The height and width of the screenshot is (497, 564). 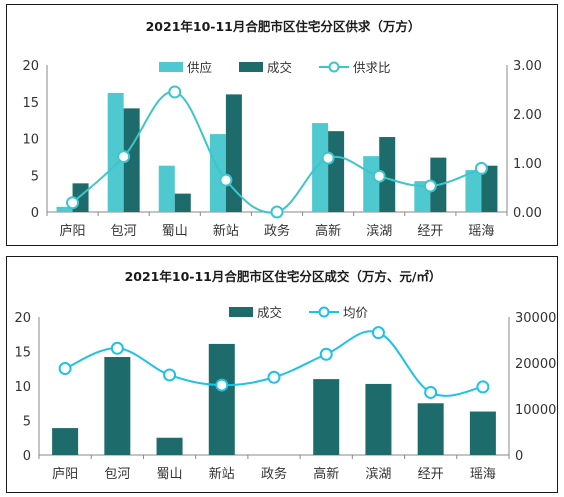 What do you see at coordinates (481, 168) in the screenshot?
I see `line-point-供求比-瑶海` at bounding box center [481, 168].